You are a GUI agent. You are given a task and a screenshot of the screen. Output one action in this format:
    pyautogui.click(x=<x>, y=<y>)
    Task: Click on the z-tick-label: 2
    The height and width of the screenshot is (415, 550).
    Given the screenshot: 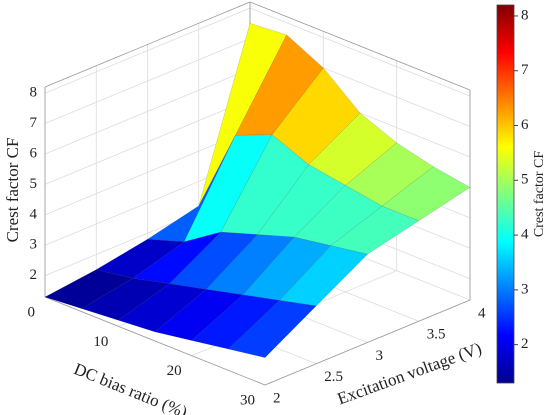 What is the action you would take?
    pyautogui.click(x=34, y=275)
    